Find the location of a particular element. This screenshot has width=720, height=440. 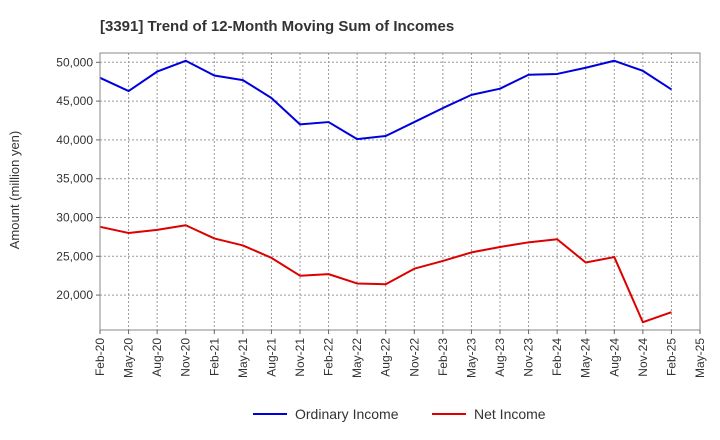

x-tick-label: Feb-25 is located at coordinates (671, 357).